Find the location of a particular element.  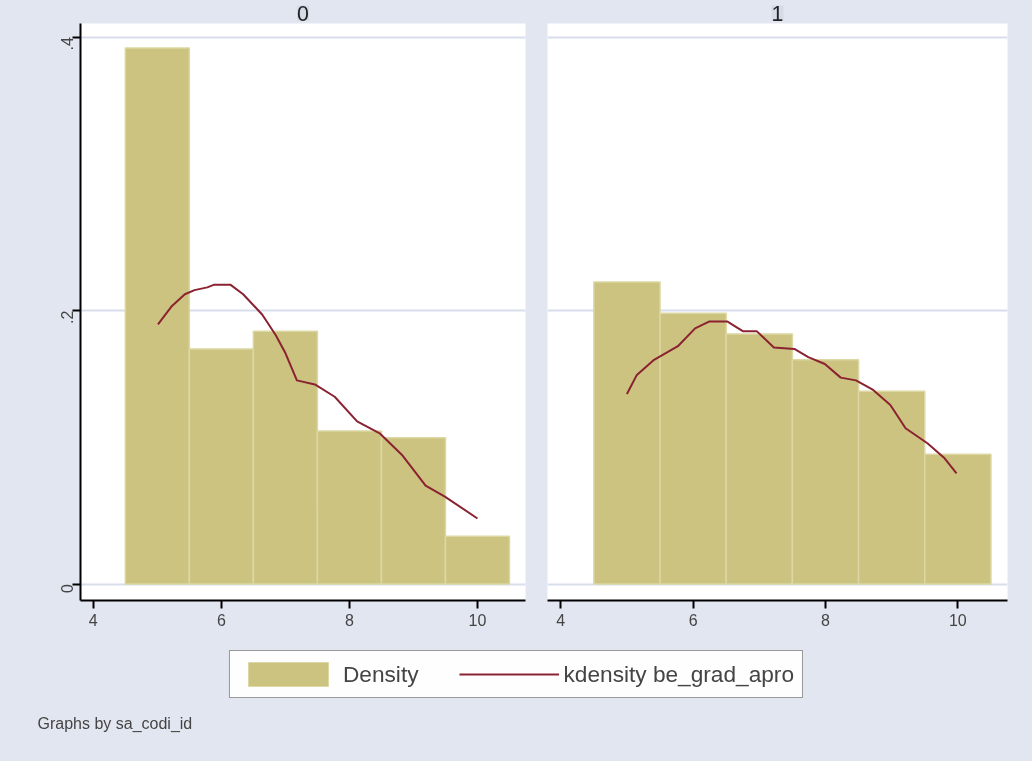

text: Graphs by sa_codi_id is located at coordinates (115, 723).